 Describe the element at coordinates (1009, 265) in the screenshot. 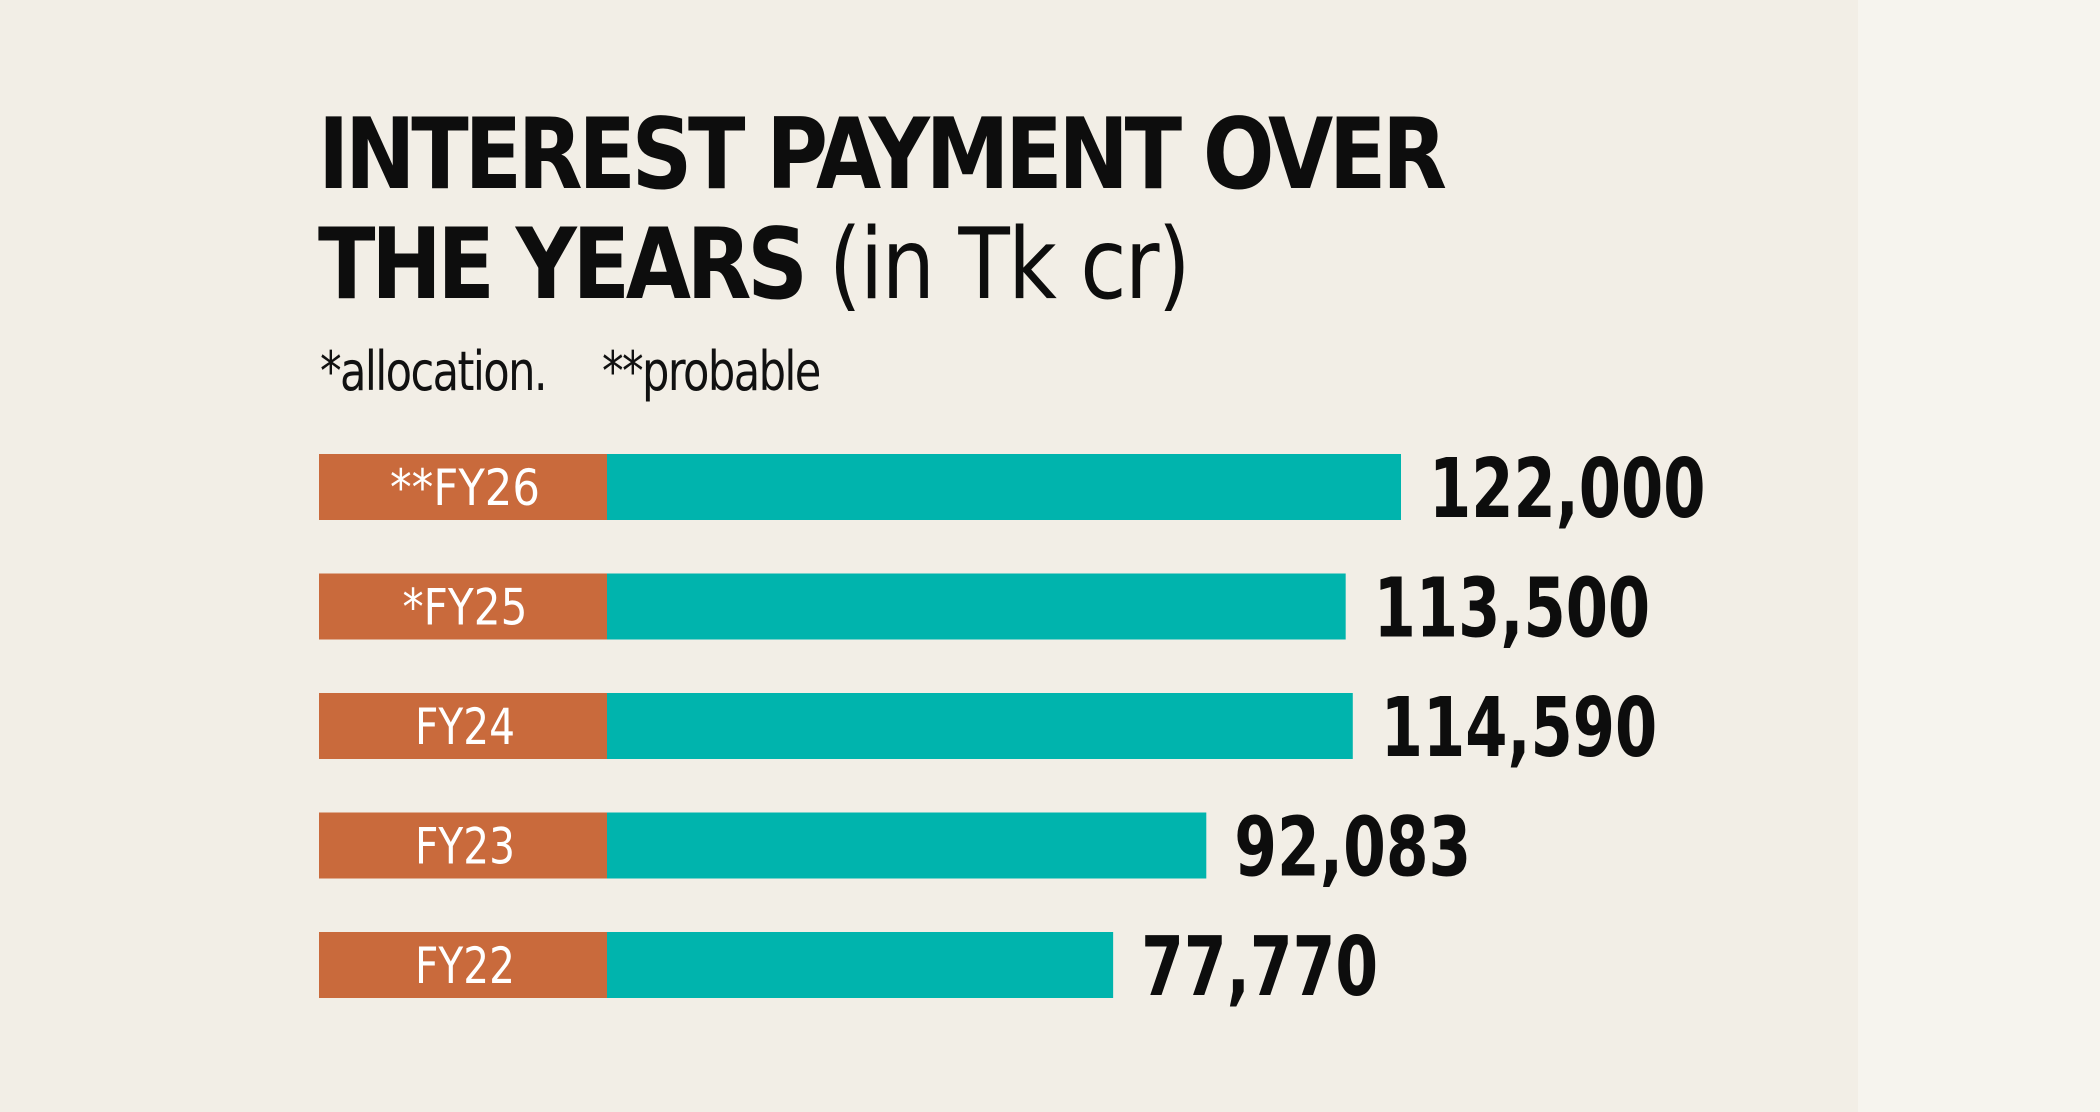

I see `unit-label: (in Tk cr)` at that location.